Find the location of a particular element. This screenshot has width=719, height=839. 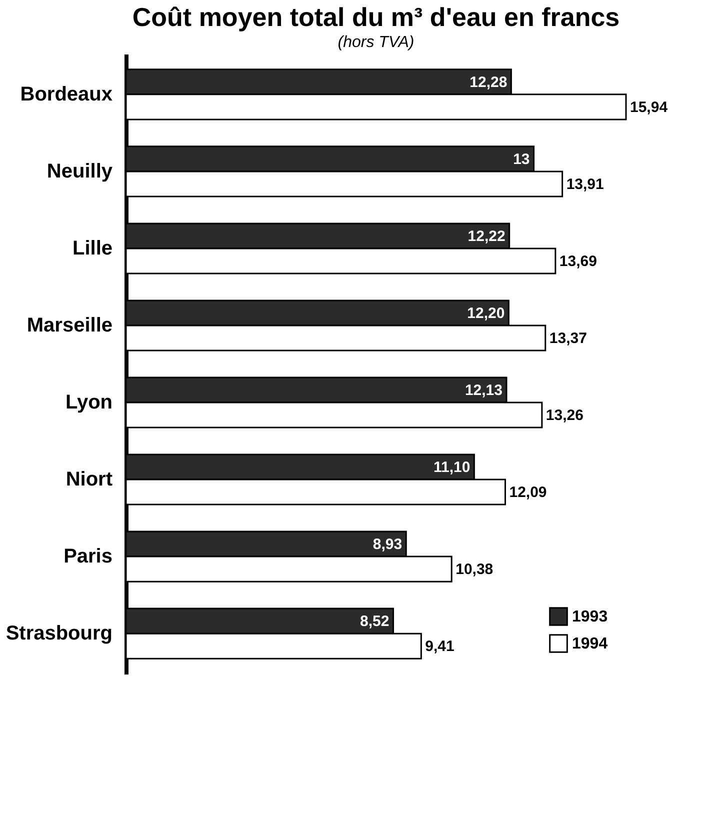

data-label: 10,38 is located at coordinates (475, 569).